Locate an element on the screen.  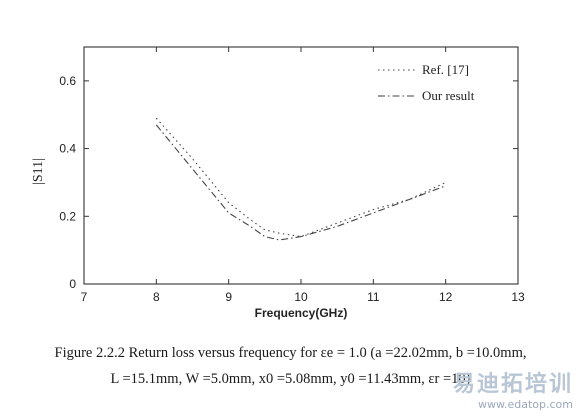
x-tick-label: 7 is located at coordinates (84, 297).